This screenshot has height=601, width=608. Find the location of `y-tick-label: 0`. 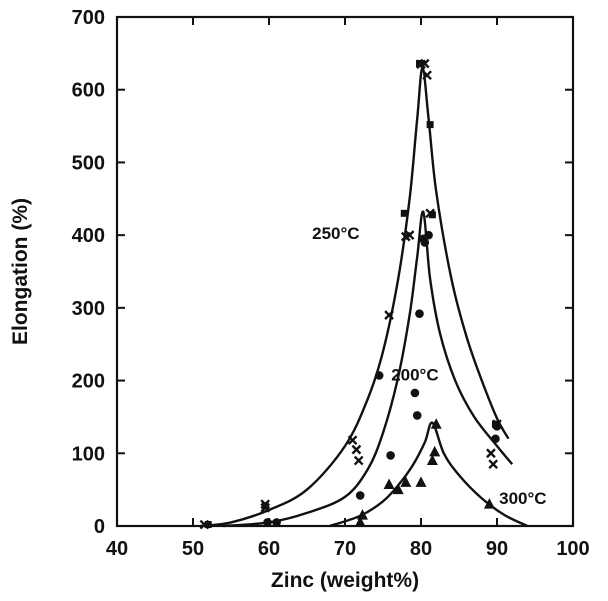

y-tick-label: 0 is located at coordinates (99, 527).